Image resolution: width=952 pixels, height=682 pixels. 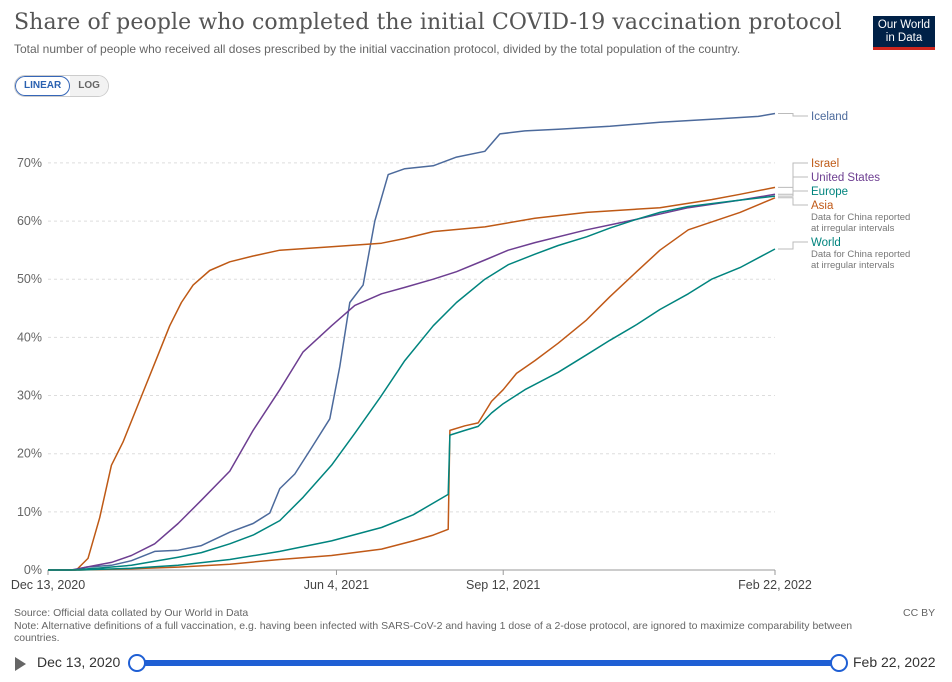 What do you see at coordinates (894, 662) in the screenshot?
I see `timeline-end-label: Feb 22, 2022` at bounding box center [894, 662].